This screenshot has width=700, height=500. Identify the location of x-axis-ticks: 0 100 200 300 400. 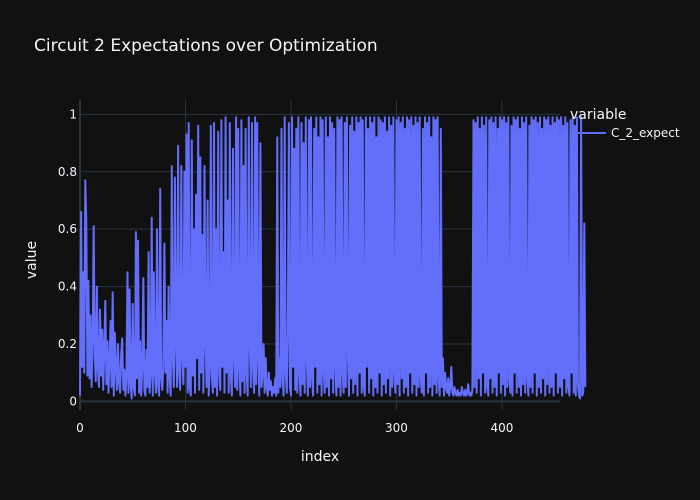
(294, 428).